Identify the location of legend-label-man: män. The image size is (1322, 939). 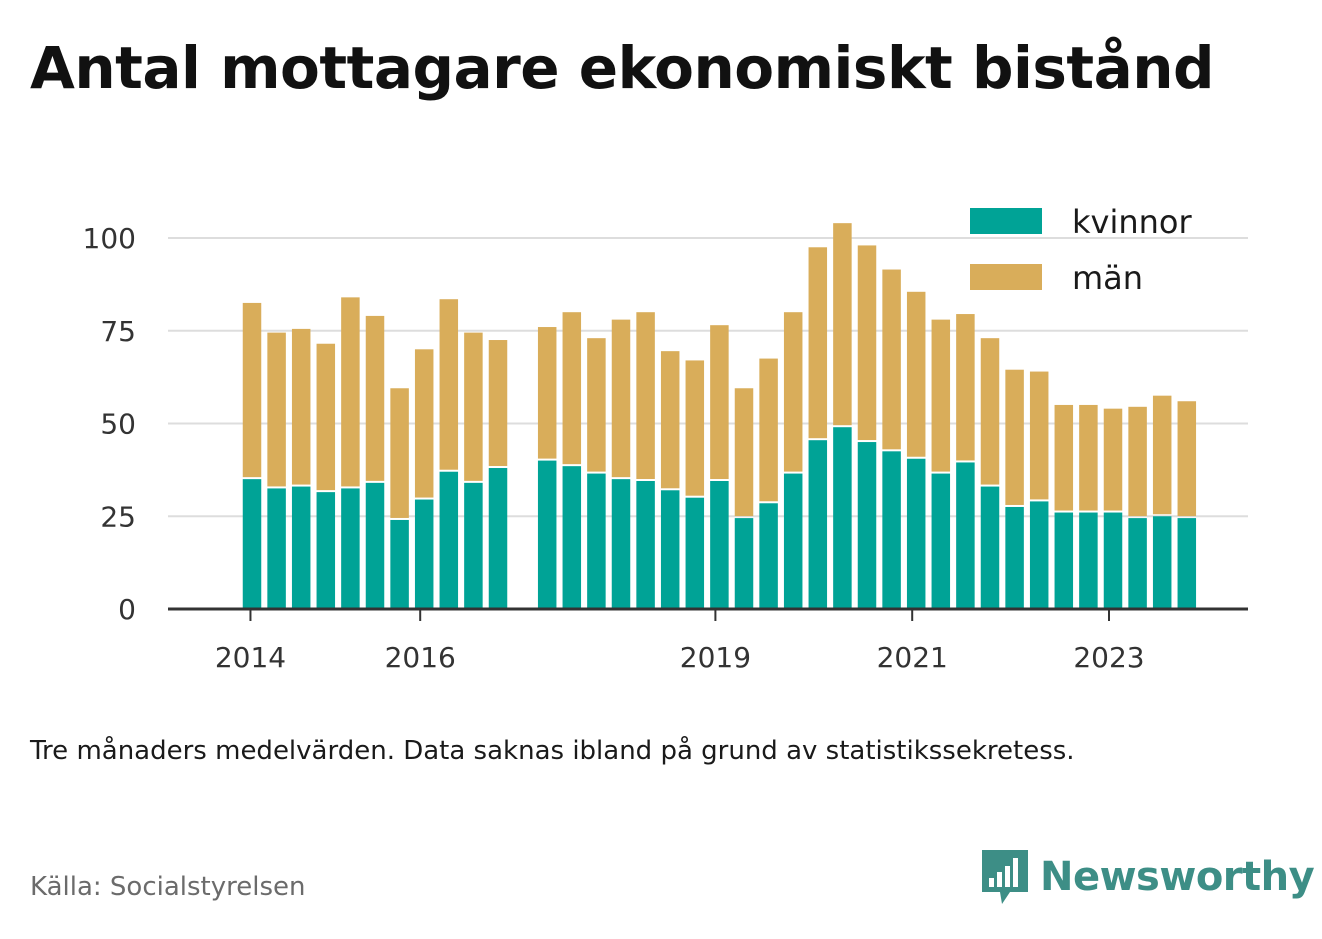
(1107, 278).